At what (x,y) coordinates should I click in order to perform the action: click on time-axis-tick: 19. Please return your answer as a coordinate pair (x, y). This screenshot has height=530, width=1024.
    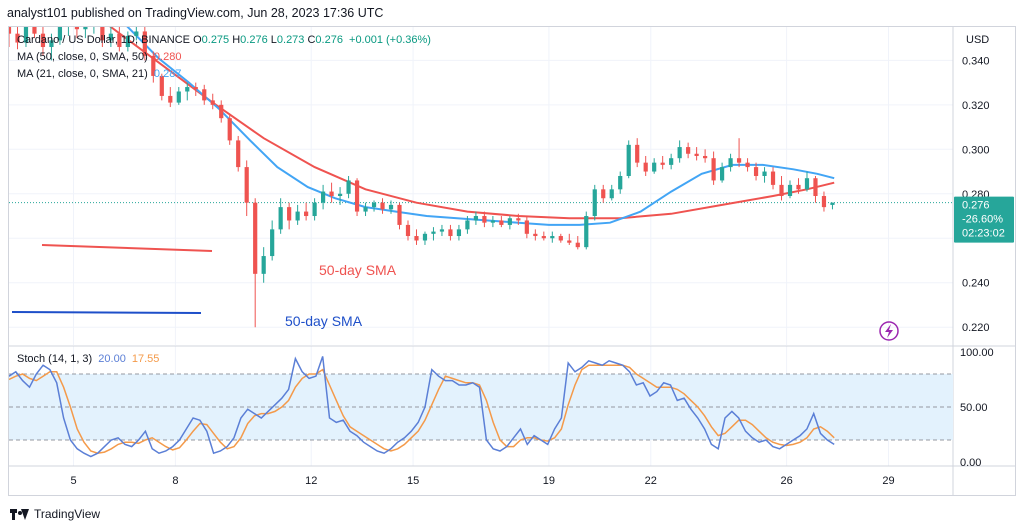
    Looking at the image, I should click on (549, 481).